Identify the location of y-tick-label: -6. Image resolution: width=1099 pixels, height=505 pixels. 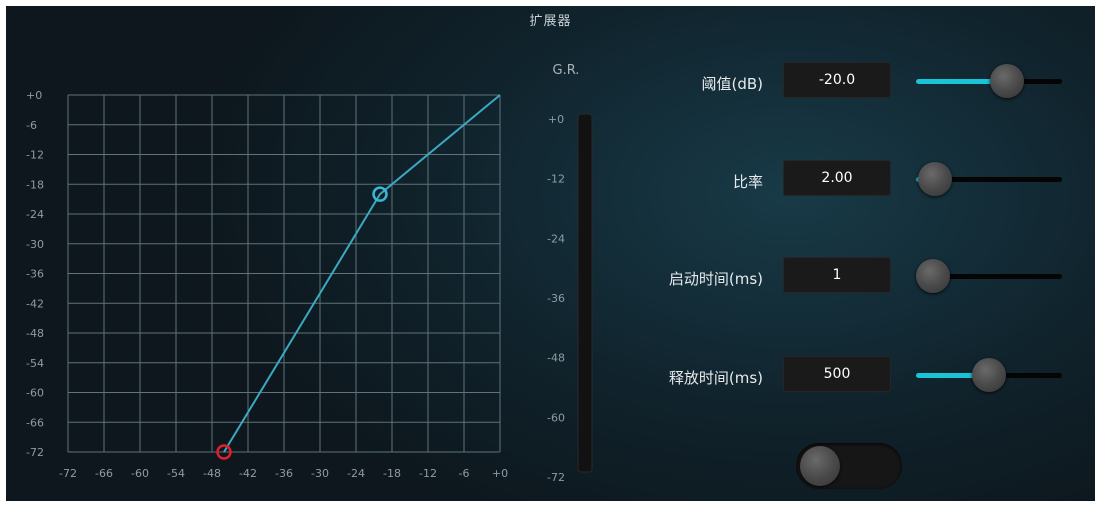
(31, 125).